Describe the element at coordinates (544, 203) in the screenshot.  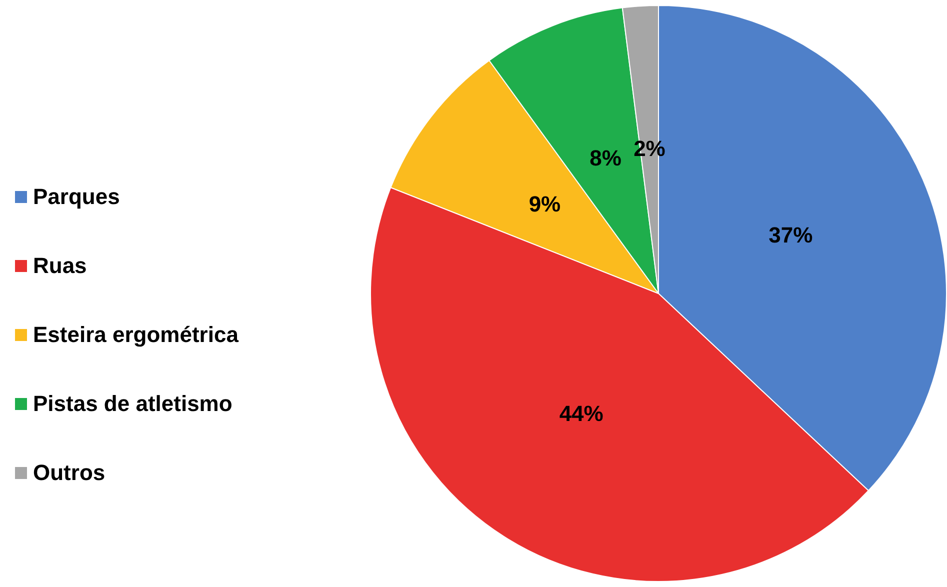
I see `data-label: 9%` at that location.